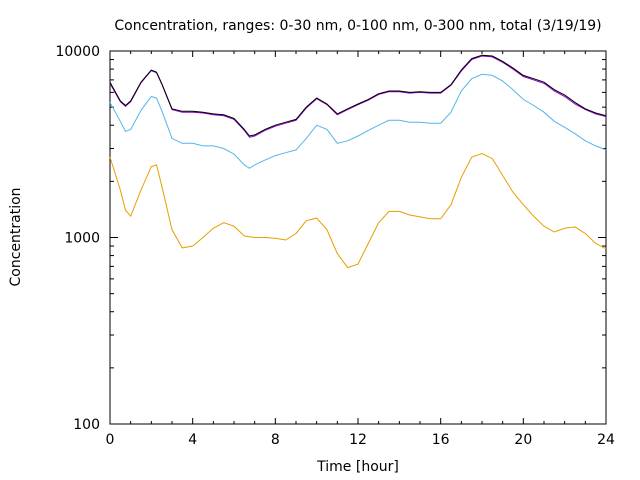 The height and width of the screenshot is (480, 640). What do you see at coordinates (110, 440) in the screenshot?
I see `x-tick-label: 0` at bounding box center [110, 440].